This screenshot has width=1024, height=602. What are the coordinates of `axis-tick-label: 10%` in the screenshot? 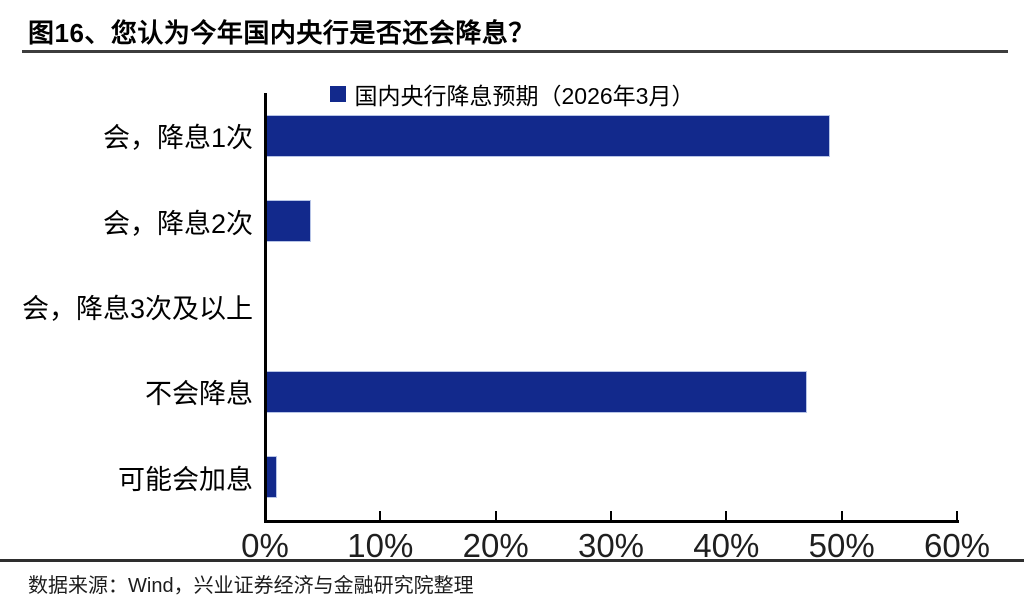 It's located at (380, 545).